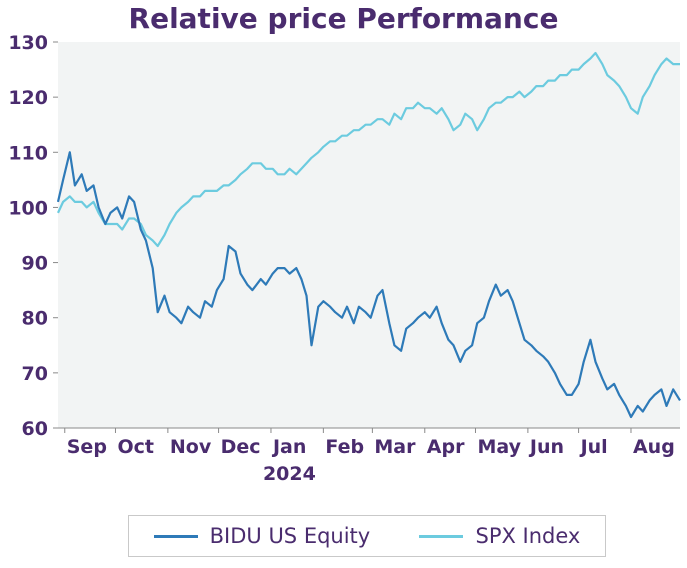  I want to click on y-tick-label: 70, so click(35, 374).